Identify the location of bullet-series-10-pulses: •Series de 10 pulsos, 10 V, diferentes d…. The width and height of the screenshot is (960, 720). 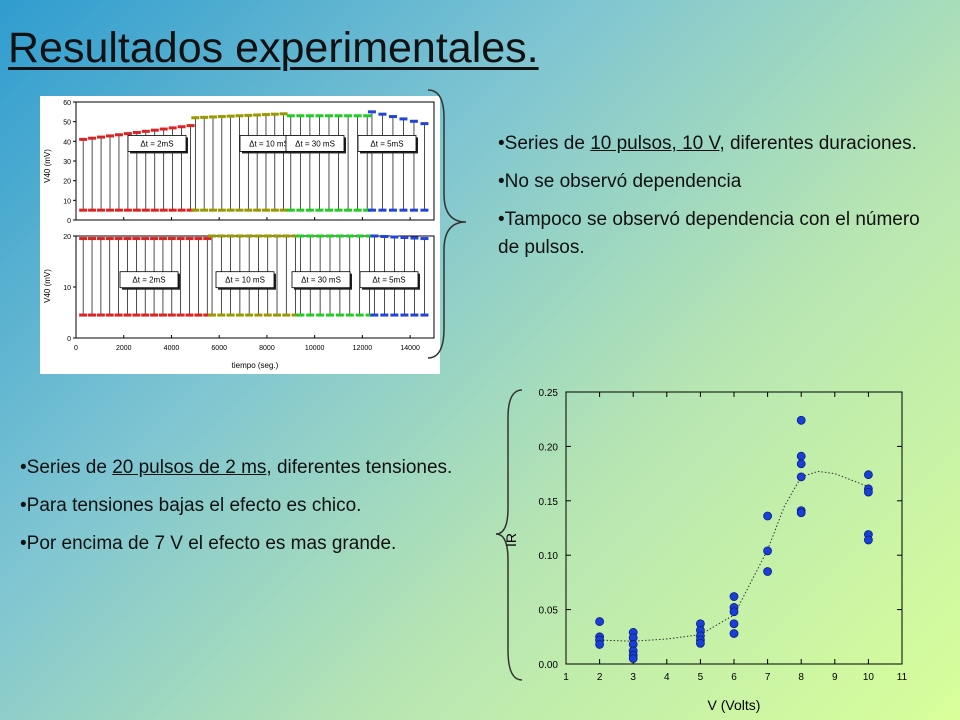
(707, 143).